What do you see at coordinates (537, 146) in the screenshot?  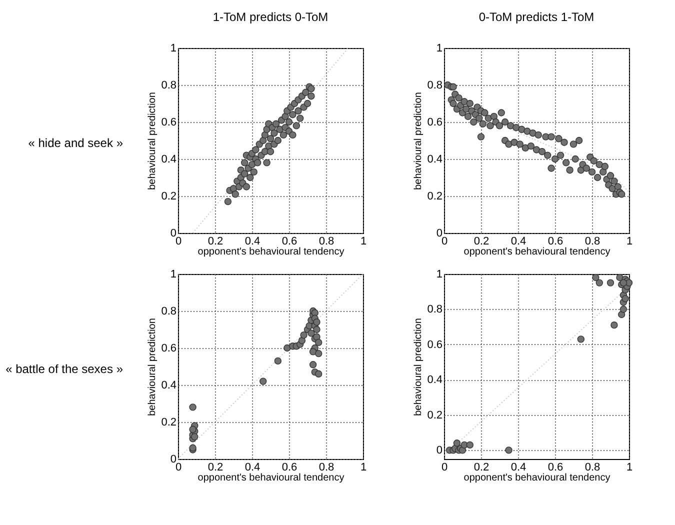 I see `line-series` at bounding box center [537, 146].